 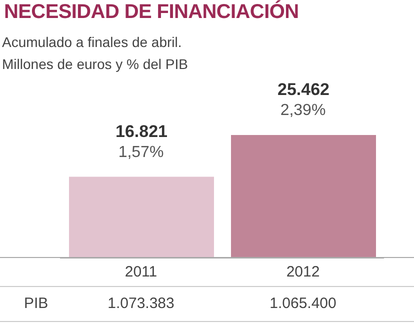 I want to click on annotation: 1,57%, so click(x=141, y=153).